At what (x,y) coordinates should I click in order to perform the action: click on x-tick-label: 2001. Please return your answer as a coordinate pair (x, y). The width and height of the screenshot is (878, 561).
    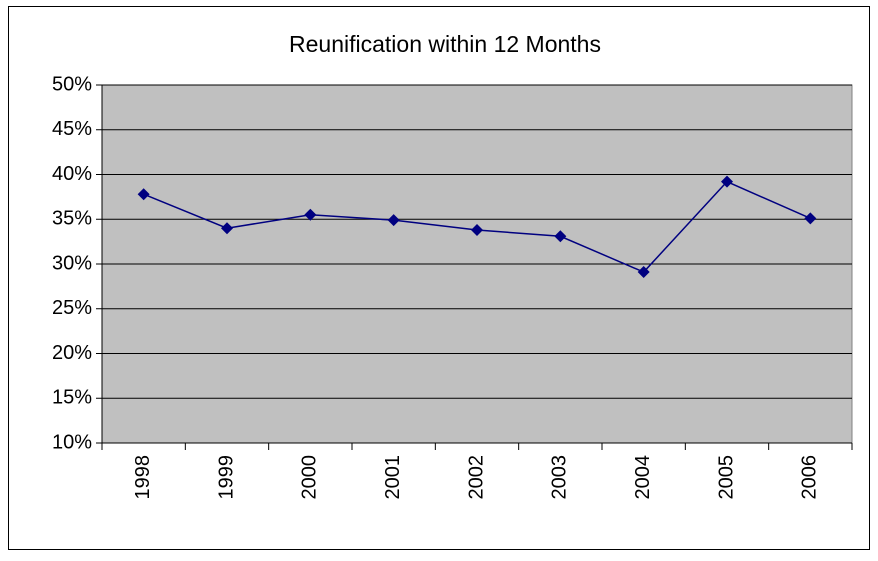
    Looking at the image, I should click on (393, 477).